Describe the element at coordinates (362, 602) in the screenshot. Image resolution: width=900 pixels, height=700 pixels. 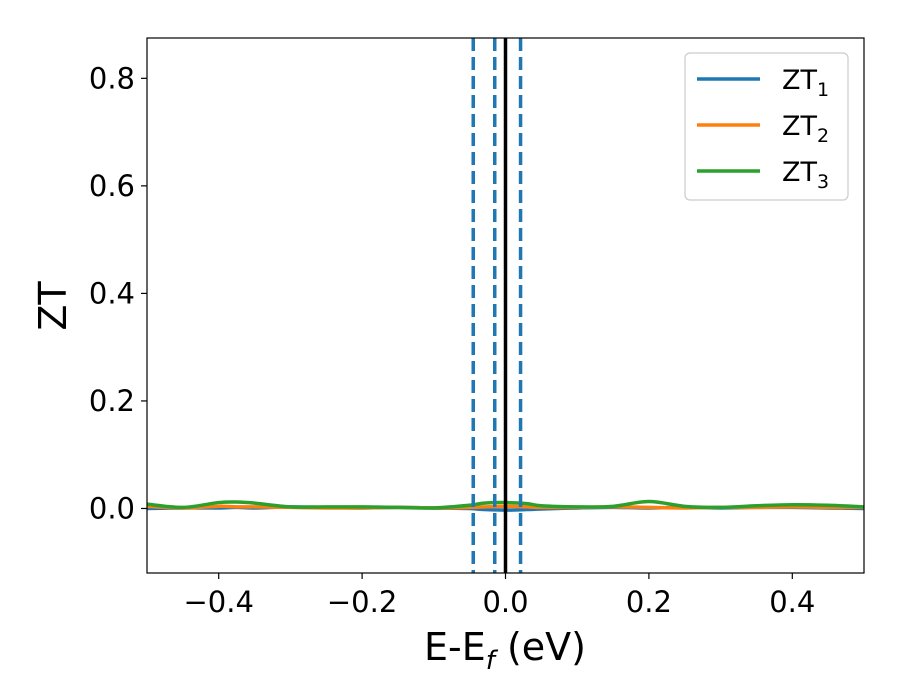
I see `x-tick-label: −0.2` at that location.